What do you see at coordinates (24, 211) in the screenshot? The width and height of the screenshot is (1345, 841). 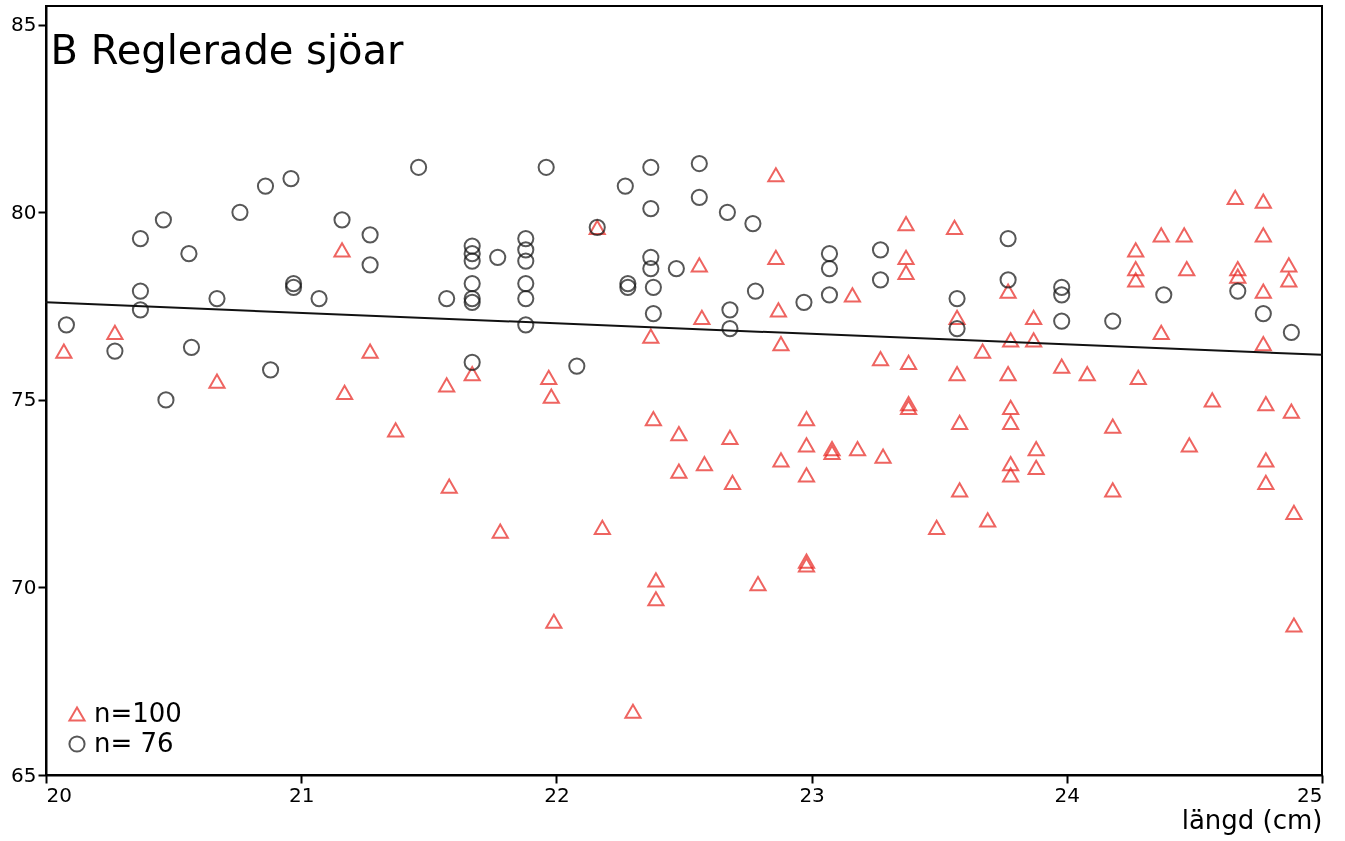 I see `y-tick-label: 80` at bounding box center [24, 211].